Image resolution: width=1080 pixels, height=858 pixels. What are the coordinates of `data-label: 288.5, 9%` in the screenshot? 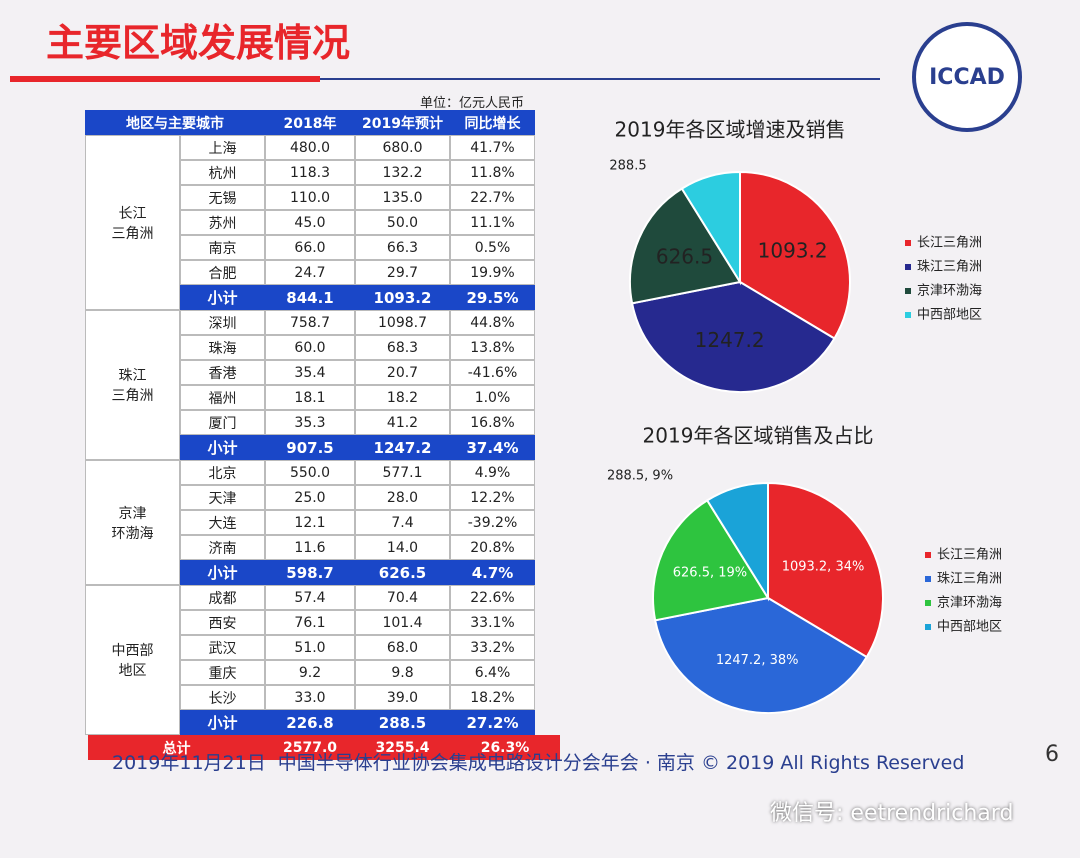 It's located at (640, 476).